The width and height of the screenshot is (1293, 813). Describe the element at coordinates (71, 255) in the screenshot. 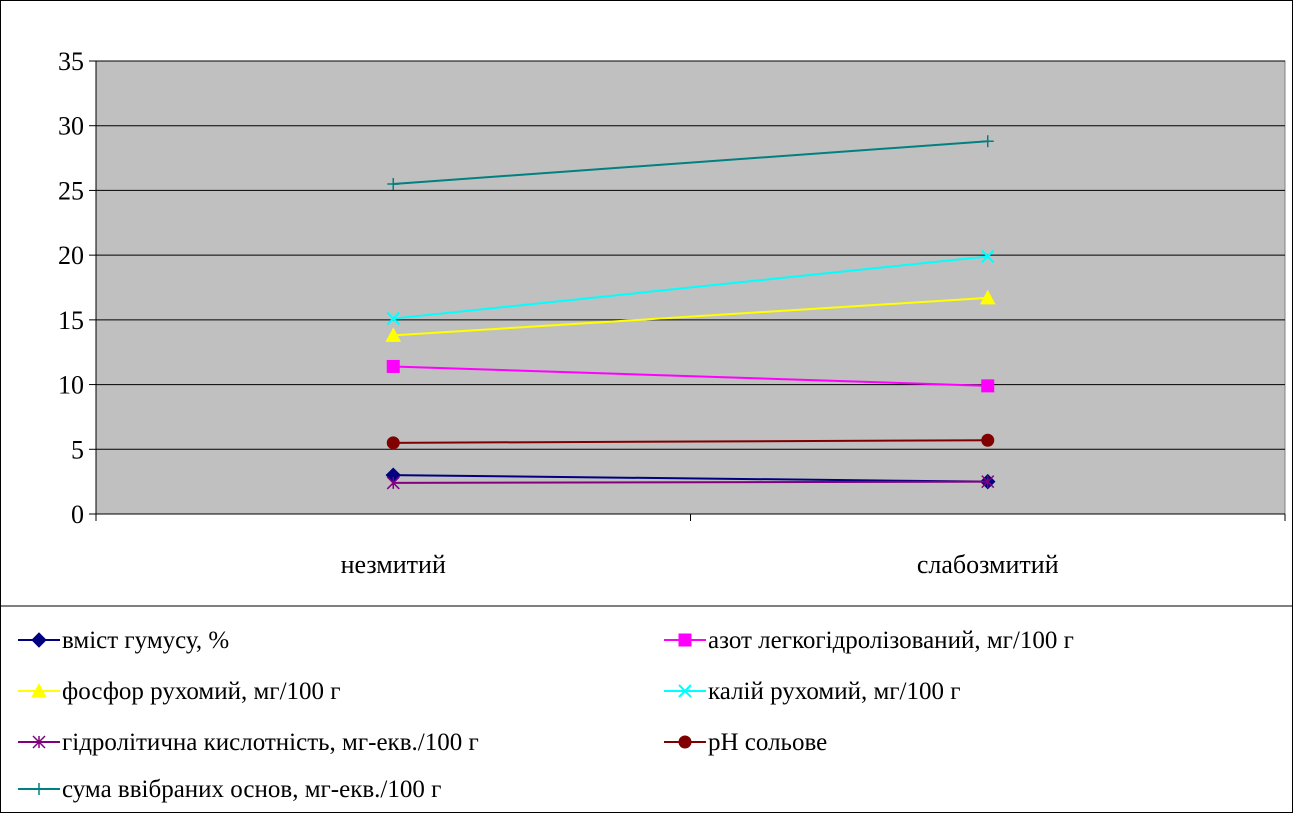

I see `y-tick-label: 20` at that location.